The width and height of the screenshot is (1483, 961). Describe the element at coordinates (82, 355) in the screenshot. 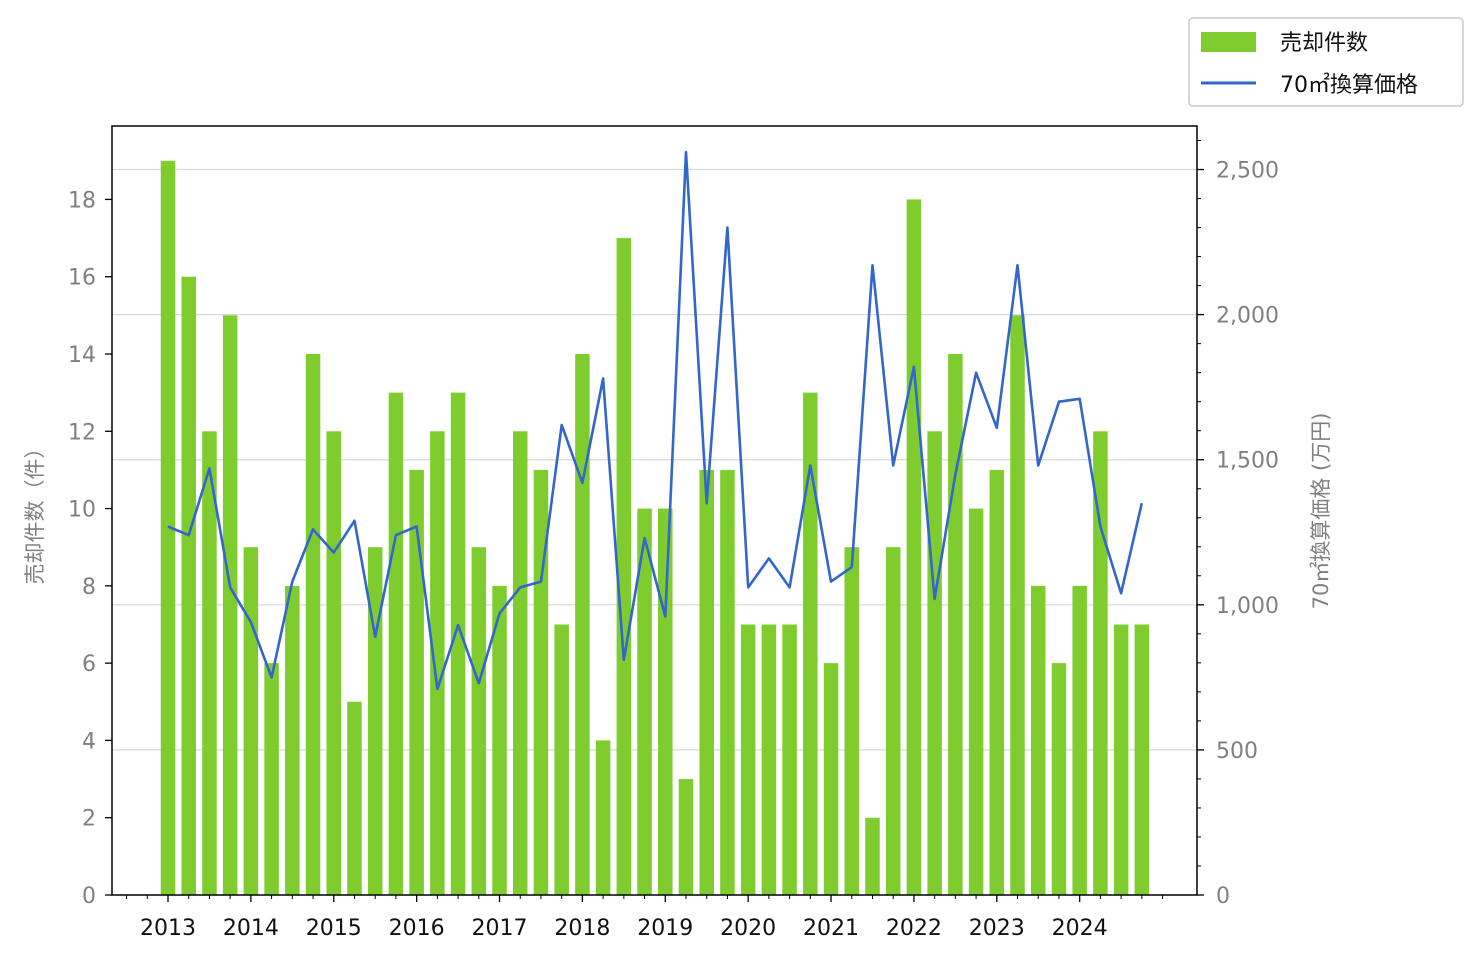

I see `left-tick-label: 14` at that location.